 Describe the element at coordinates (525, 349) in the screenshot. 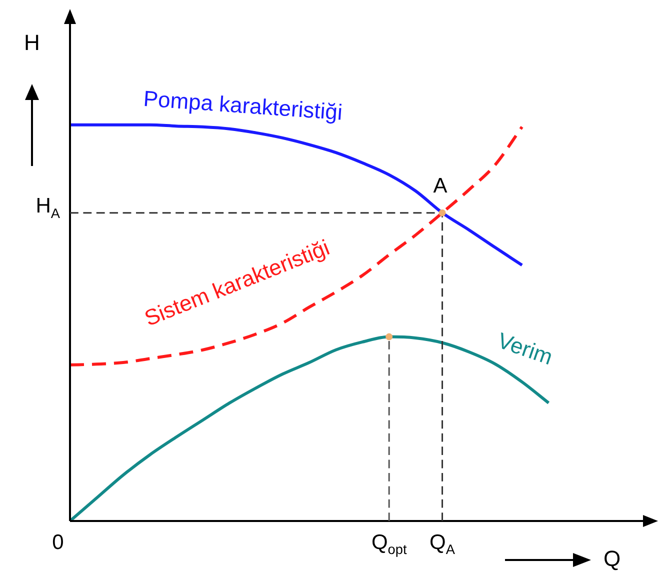

I see `text: Verim` at that location.